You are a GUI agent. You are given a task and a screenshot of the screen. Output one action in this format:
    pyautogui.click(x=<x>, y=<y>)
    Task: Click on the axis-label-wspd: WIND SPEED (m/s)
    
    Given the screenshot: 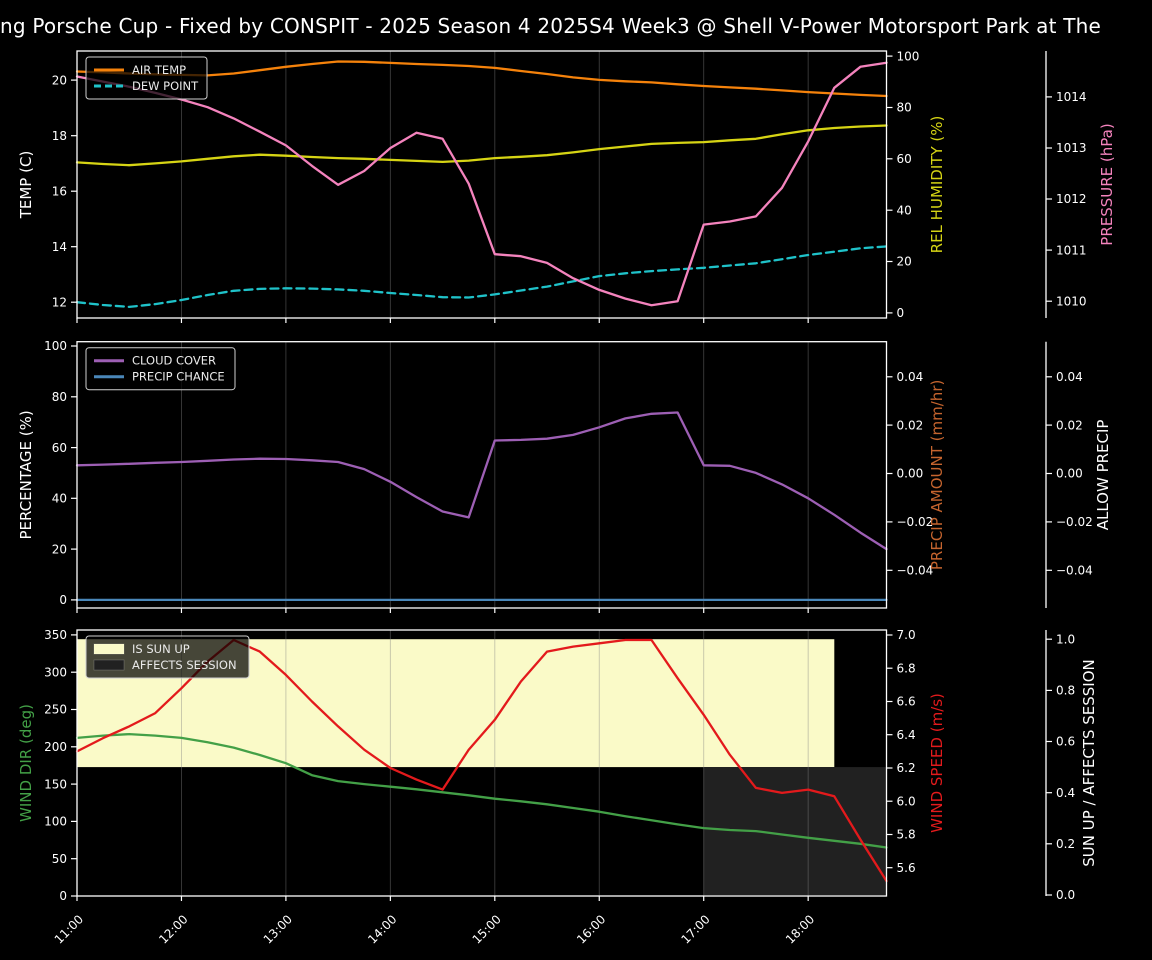 What is the action you would take?
    pyautogui.click(x=937, y=763)
    